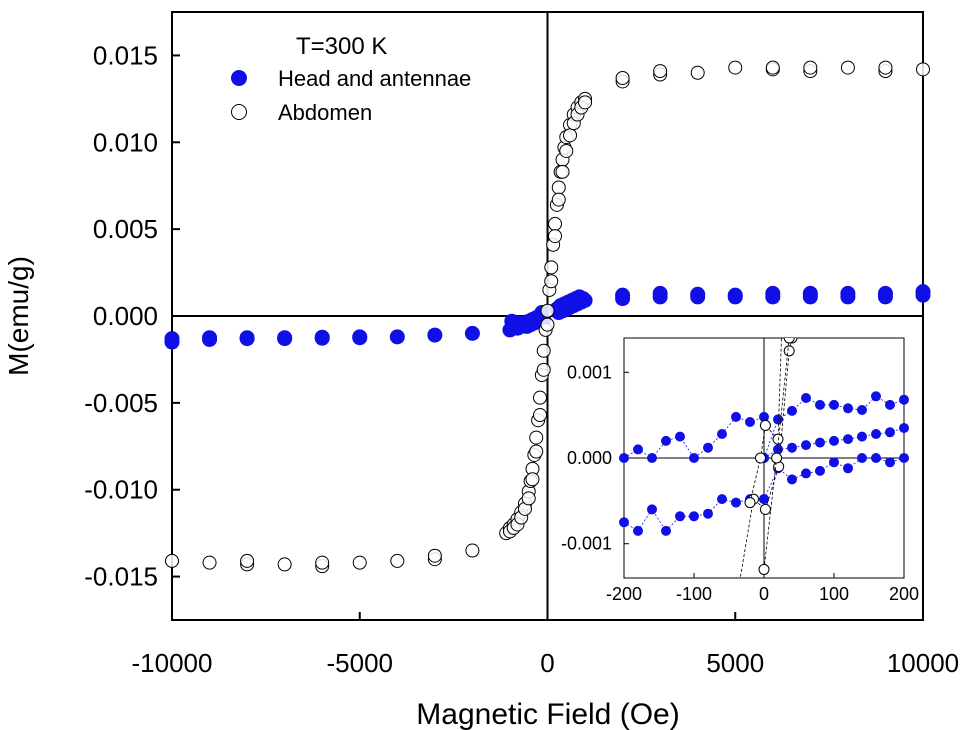  I want to click on legend-marker-head-and-antennae, so click(239, 78).